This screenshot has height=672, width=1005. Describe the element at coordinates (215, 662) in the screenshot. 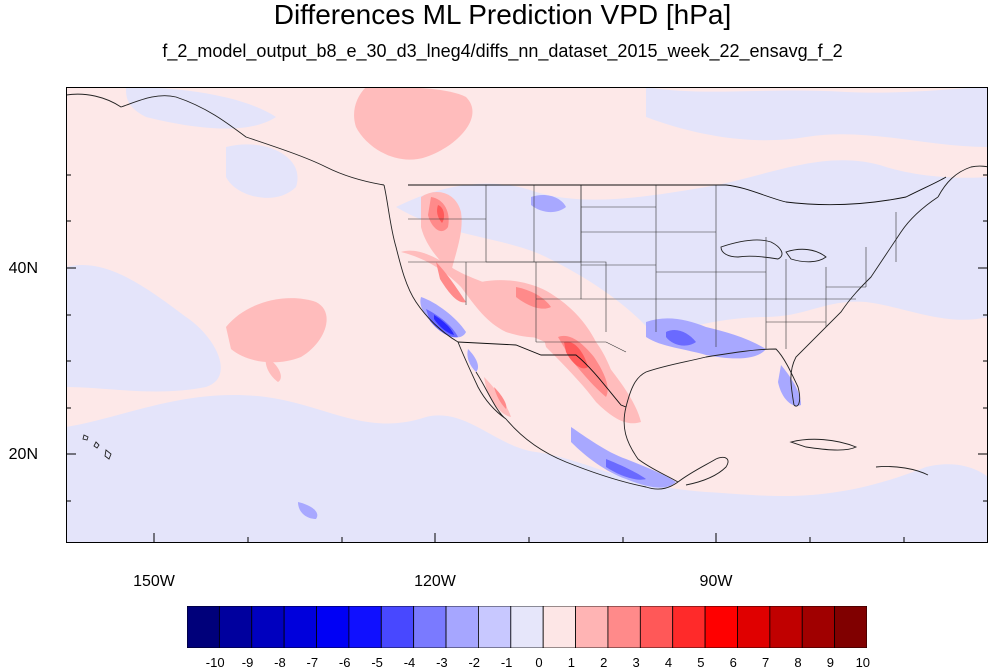

I see `colorbar-tick-label: -10` at that location.